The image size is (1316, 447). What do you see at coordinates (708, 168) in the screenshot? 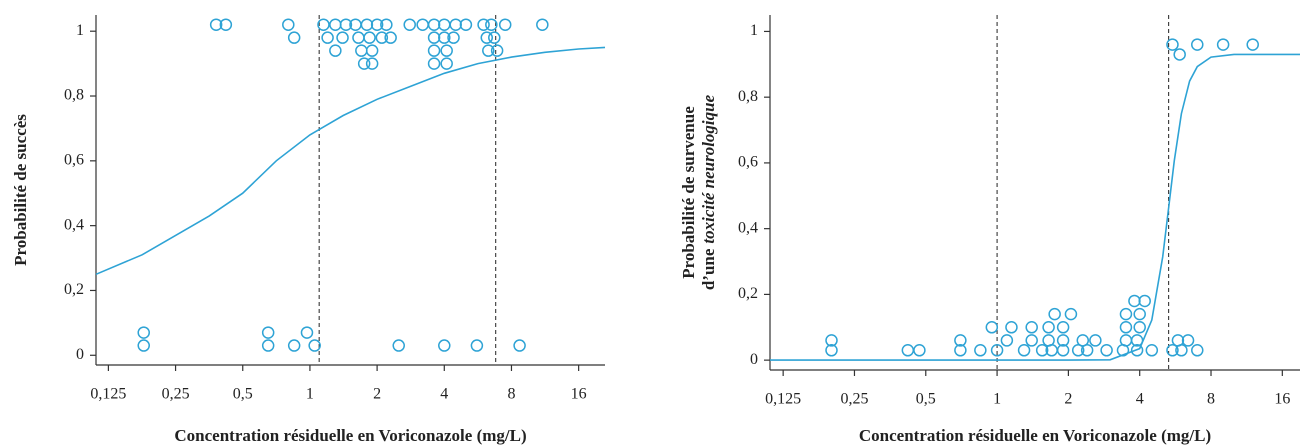
I see `y-axis-title-part: toxicité neurologique` at bounding box center [708, 168].